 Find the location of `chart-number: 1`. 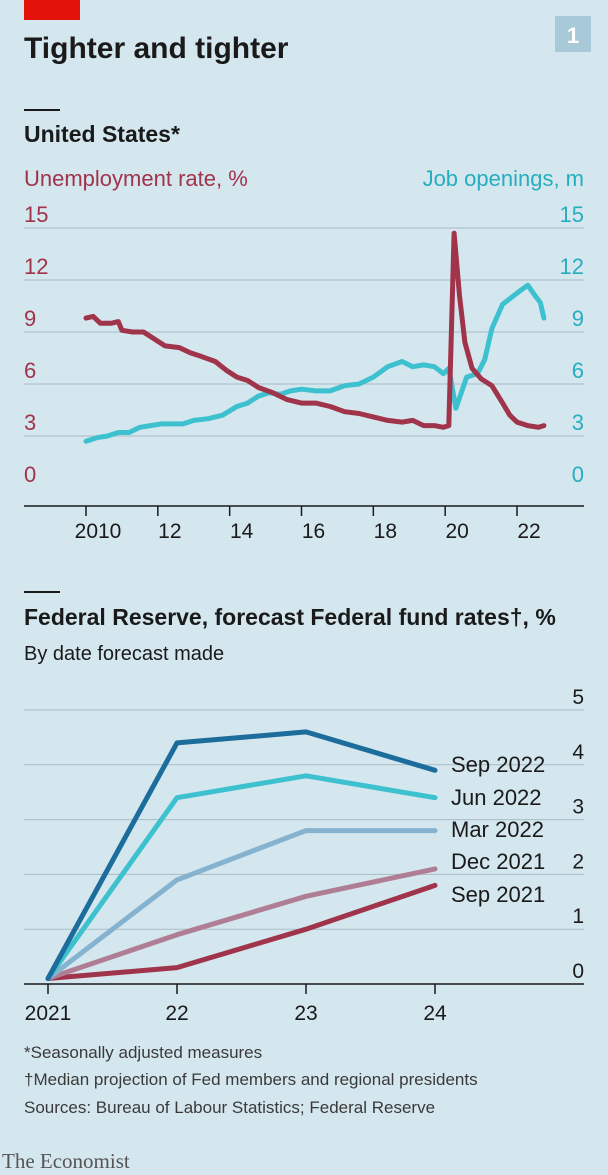

chart-number: 1 is located at coordinates (573, 35).